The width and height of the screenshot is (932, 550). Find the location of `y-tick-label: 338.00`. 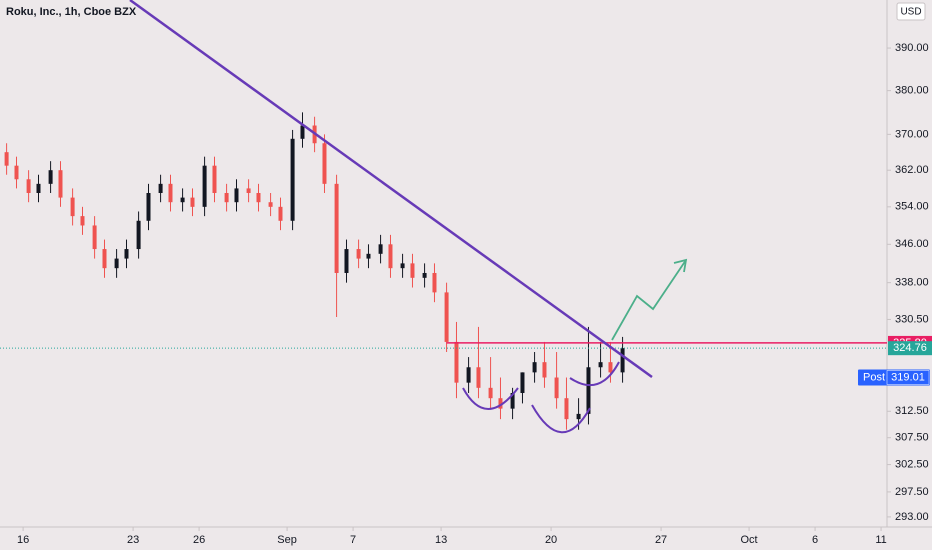

y-tick-label: 338.00 is located at coordinates (912, 283).